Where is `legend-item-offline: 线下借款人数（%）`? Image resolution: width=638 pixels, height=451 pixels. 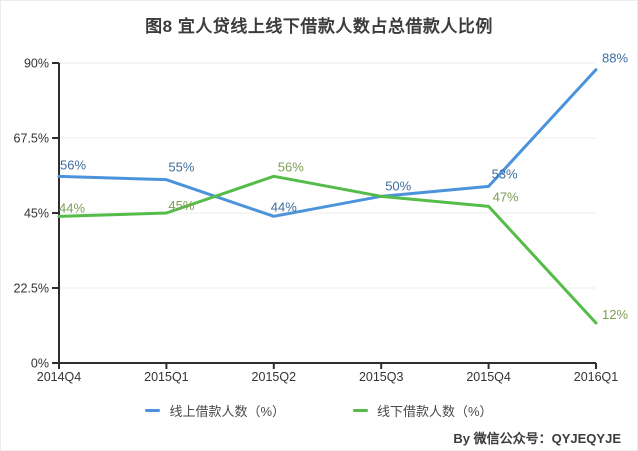 legend-item-offline: 线下借款人数（%） is located at coordinates (423, 410).